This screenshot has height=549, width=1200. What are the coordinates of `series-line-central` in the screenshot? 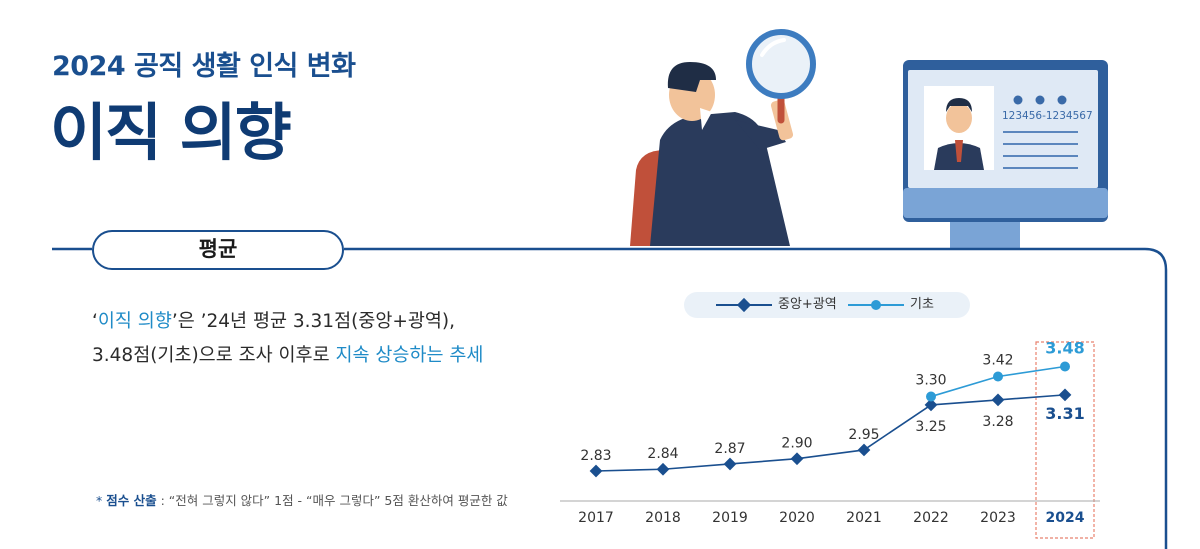 It's located at (830, 433).